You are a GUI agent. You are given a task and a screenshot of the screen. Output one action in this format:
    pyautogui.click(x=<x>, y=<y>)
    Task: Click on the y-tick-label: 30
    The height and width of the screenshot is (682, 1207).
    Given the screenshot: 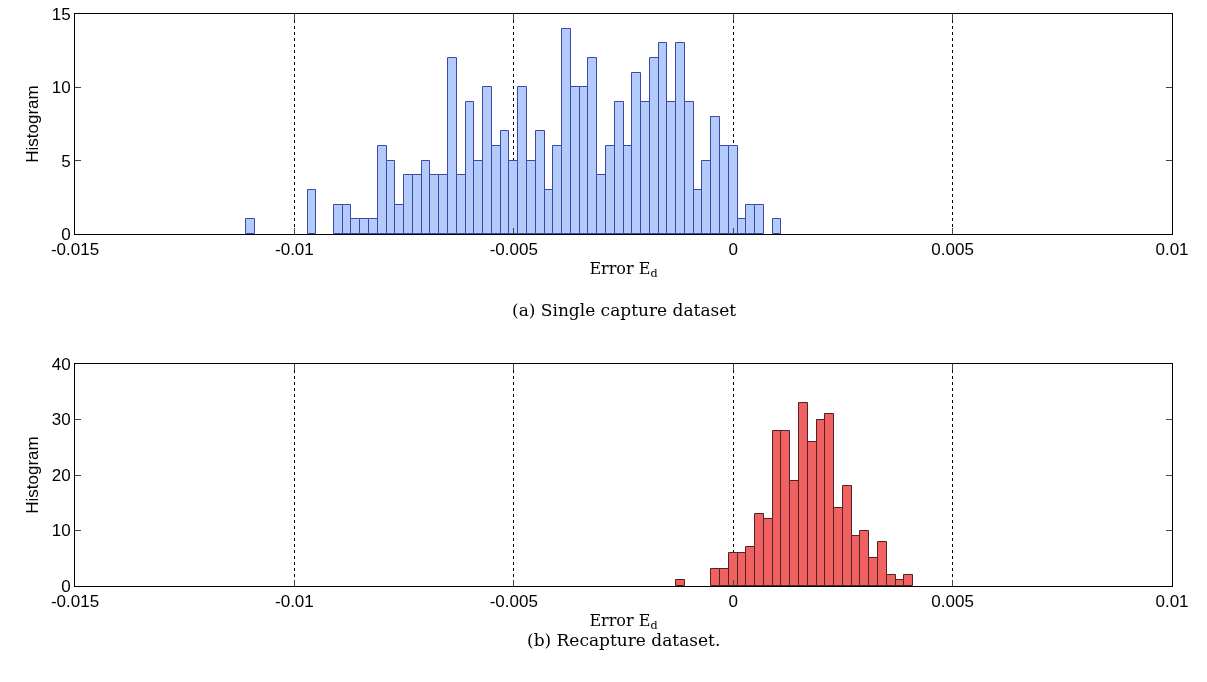 What is the action you would take?
    pyautogui.click(x=61, y=420)
    